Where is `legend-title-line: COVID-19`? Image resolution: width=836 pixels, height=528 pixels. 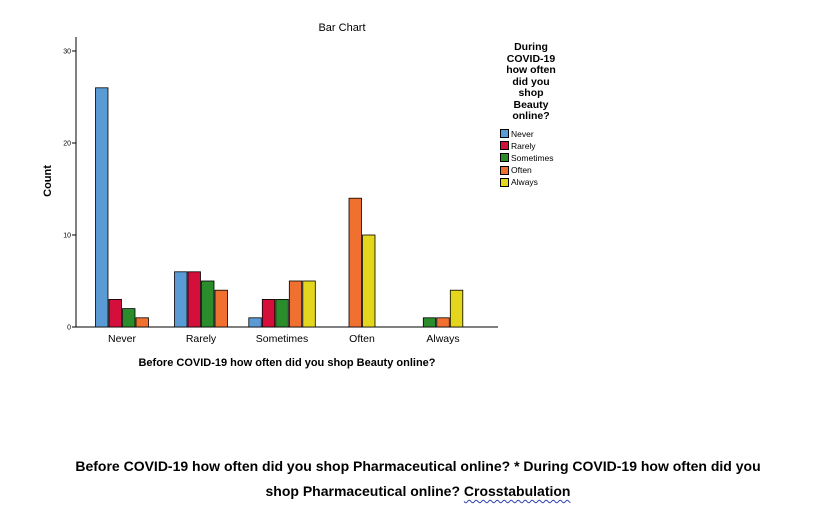
legend-title-line: COVID-19 is located at coordinates (531, 58).